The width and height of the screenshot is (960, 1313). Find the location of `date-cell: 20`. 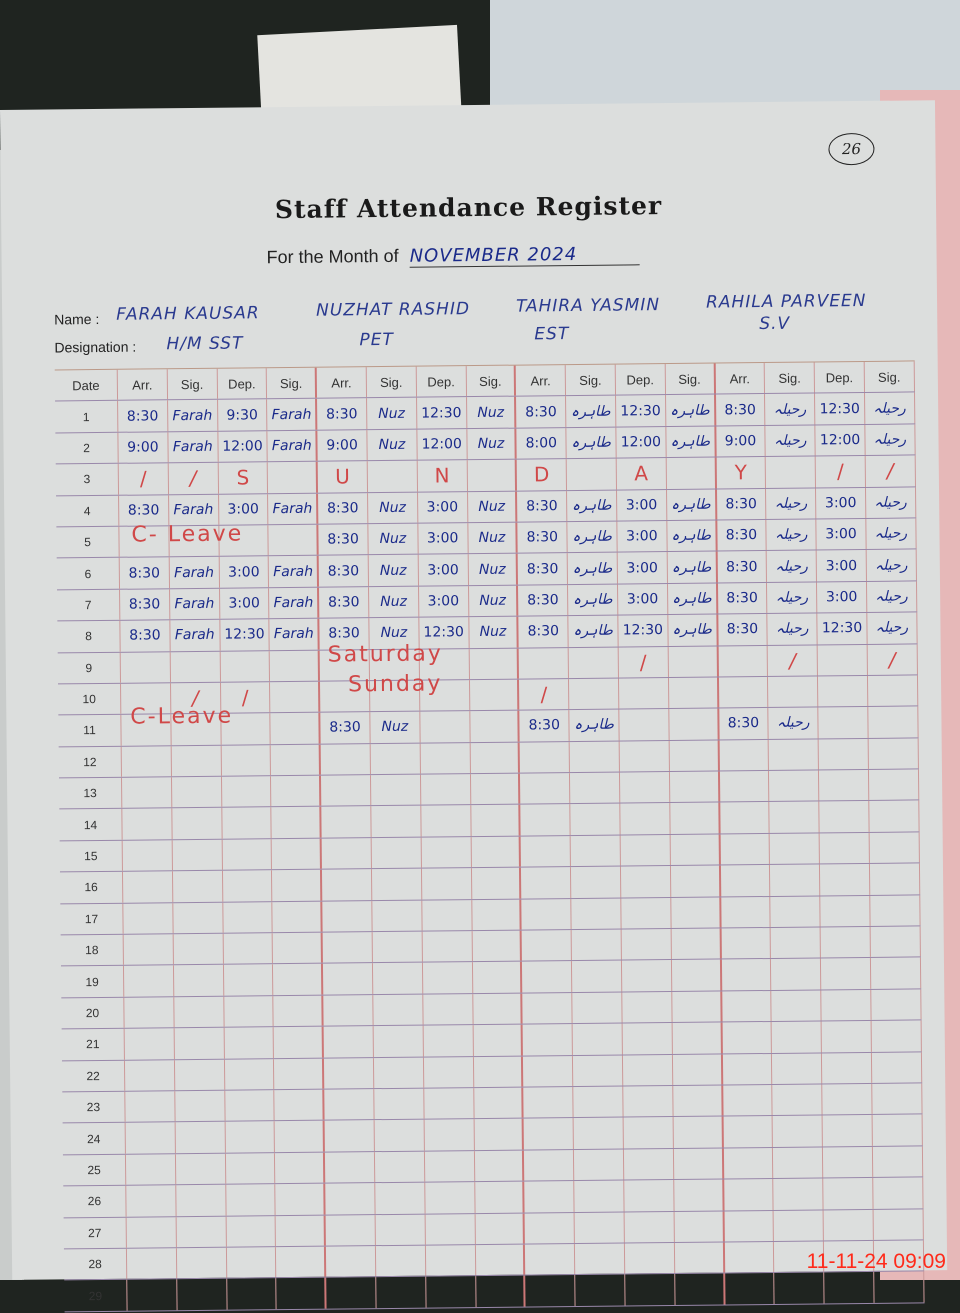

date-cell: 20 is located at coordinates (93, 1013).